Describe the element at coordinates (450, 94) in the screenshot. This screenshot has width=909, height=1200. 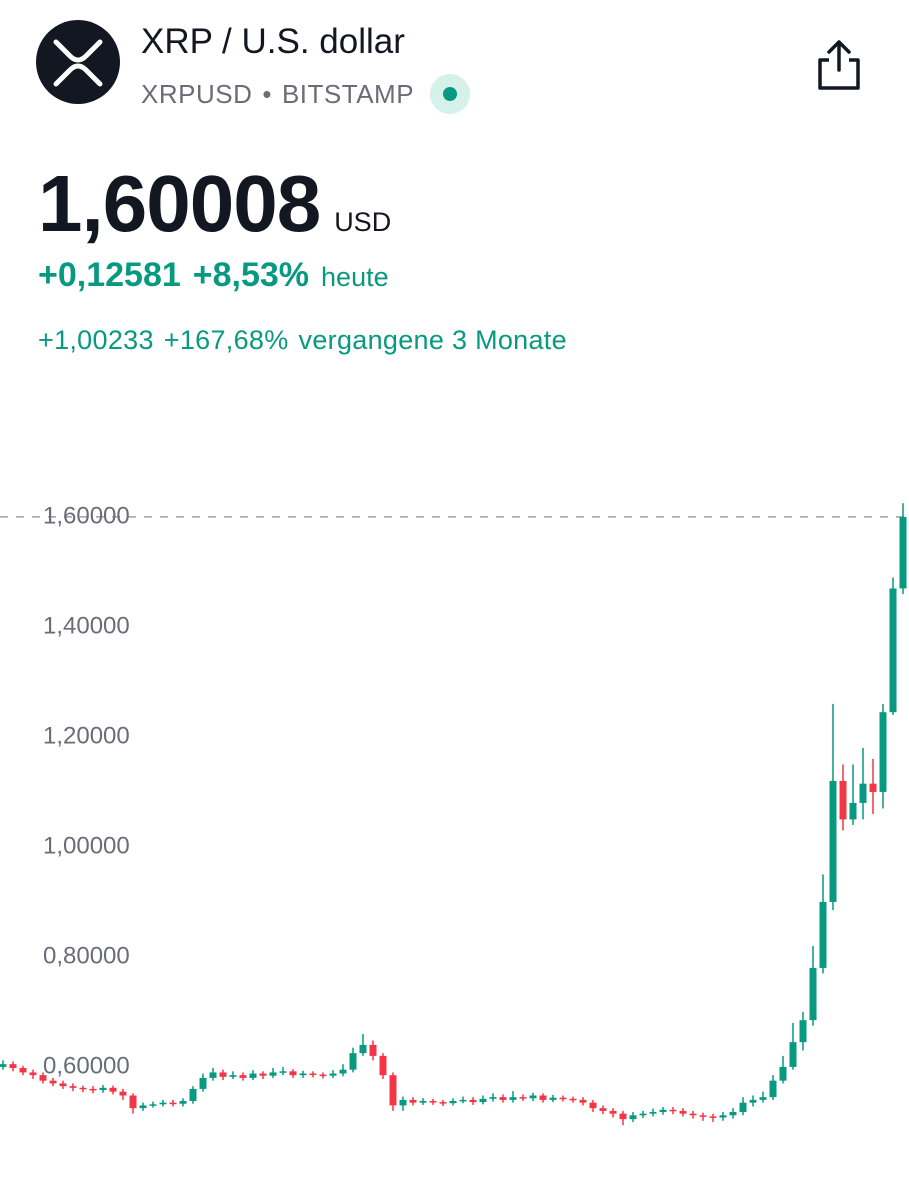
I see `live-indicator` at that location.